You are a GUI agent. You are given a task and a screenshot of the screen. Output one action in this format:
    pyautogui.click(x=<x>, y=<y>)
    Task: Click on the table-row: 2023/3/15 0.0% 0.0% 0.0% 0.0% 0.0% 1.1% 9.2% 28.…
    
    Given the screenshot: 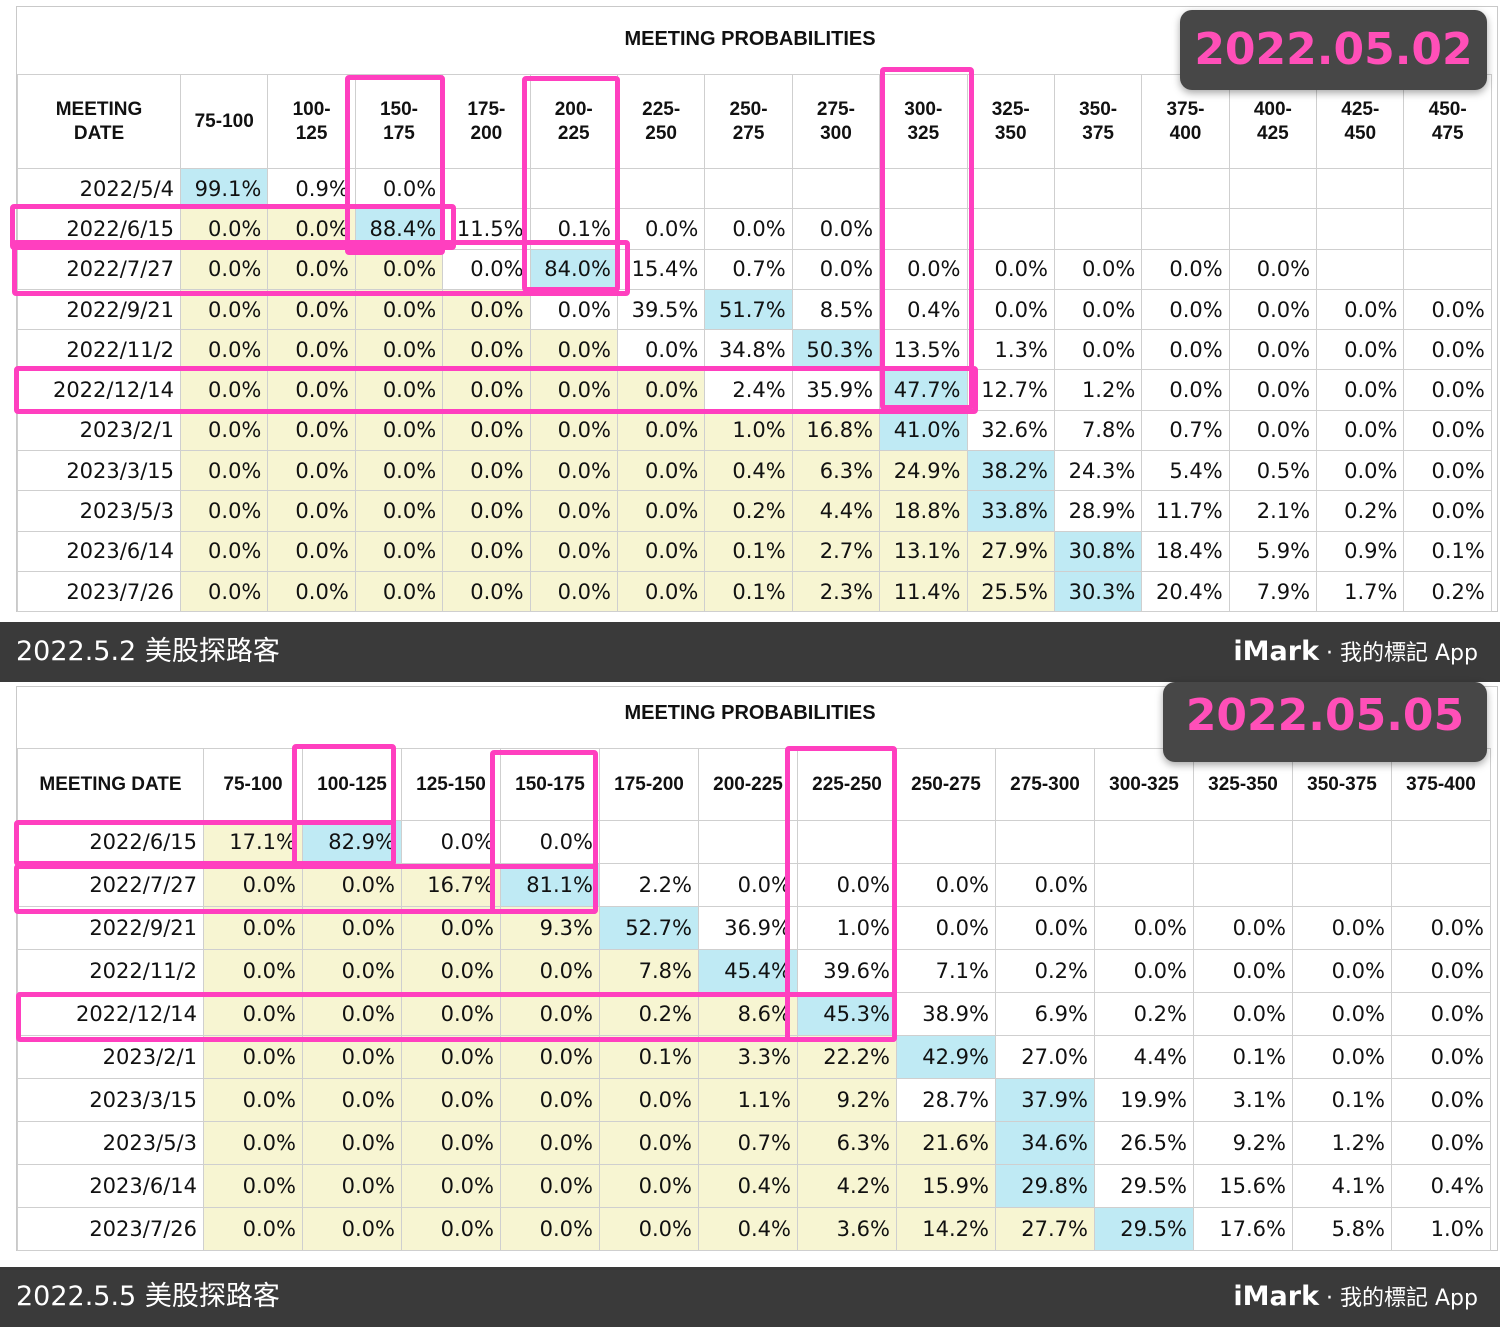 What is the action you would take?
    pyautogui.click(x=754, y=1100)
    